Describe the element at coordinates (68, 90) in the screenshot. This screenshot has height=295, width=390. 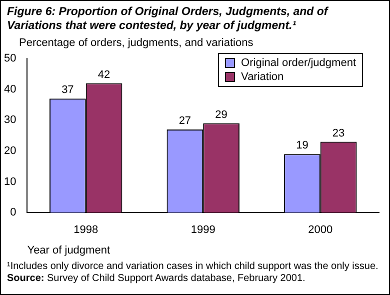
I see `data-label: 37` at that location.